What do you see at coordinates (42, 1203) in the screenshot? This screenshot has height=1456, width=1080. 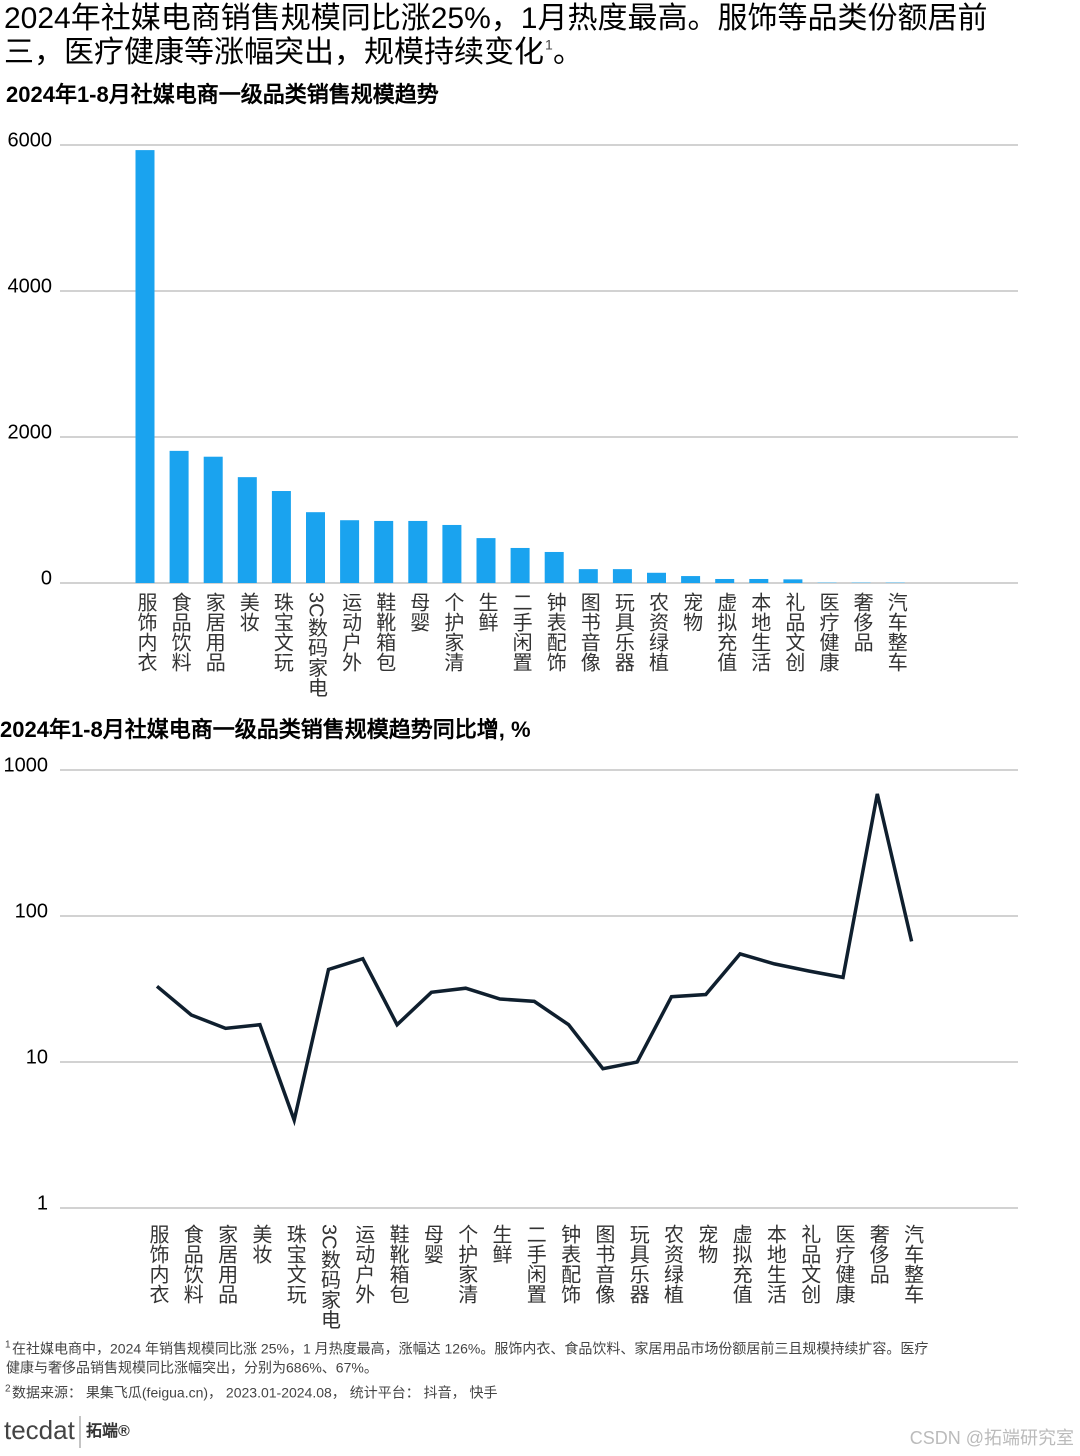 I see `y-tick-label: 1` at bounding box center [42, 1203].